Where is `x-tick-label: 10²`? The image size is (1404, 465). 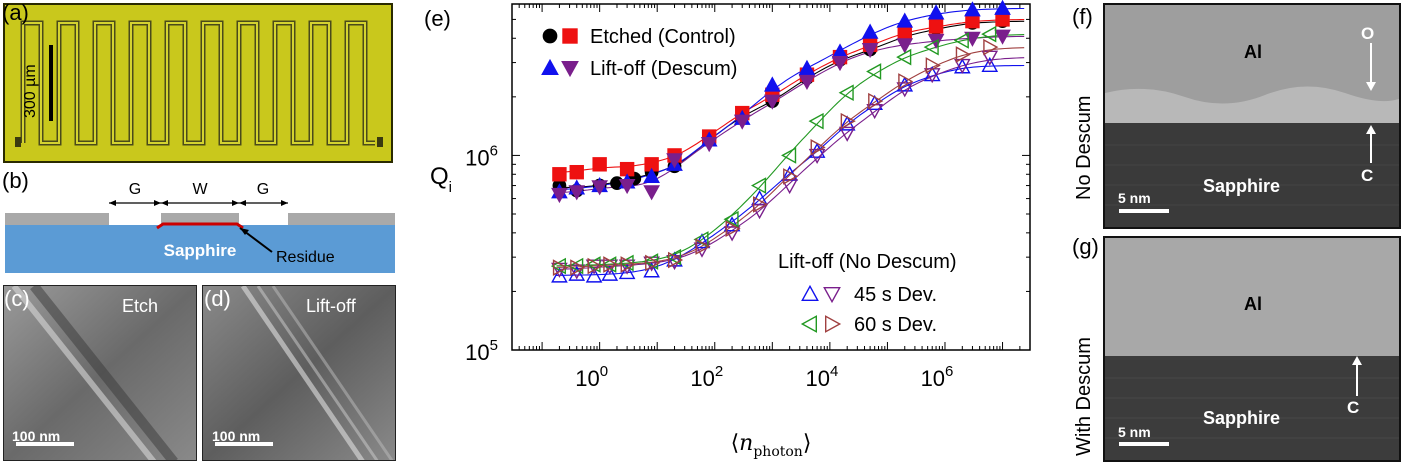 x-tick-label: 10² is located at coordinates (706, 377).